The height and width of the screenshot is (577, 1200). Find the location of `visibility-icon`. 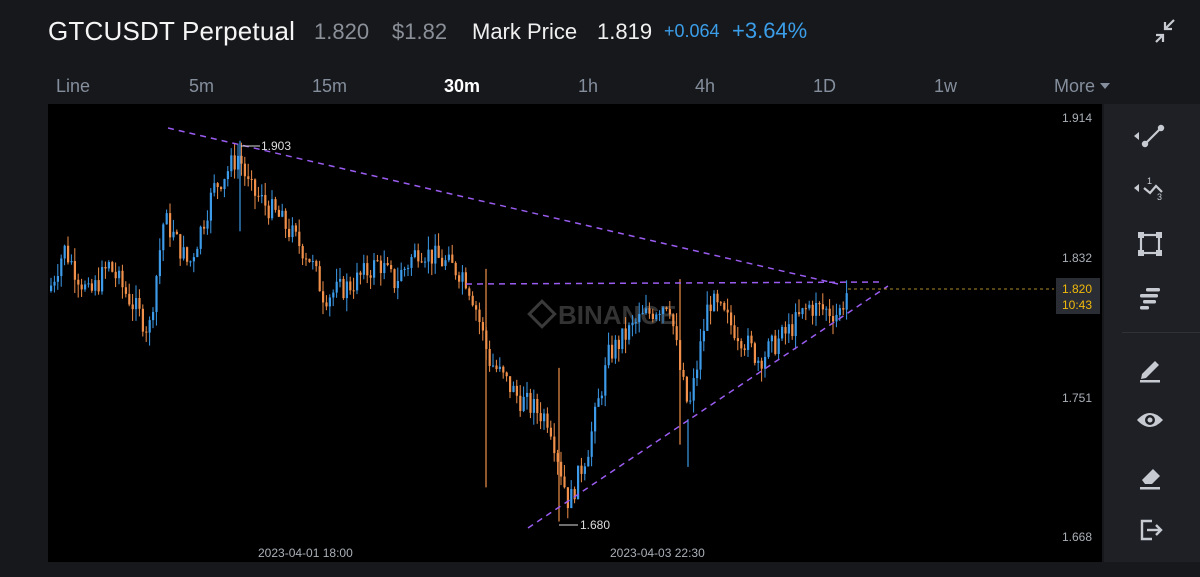

visibility-icon is located at coordinates (1150, 420).